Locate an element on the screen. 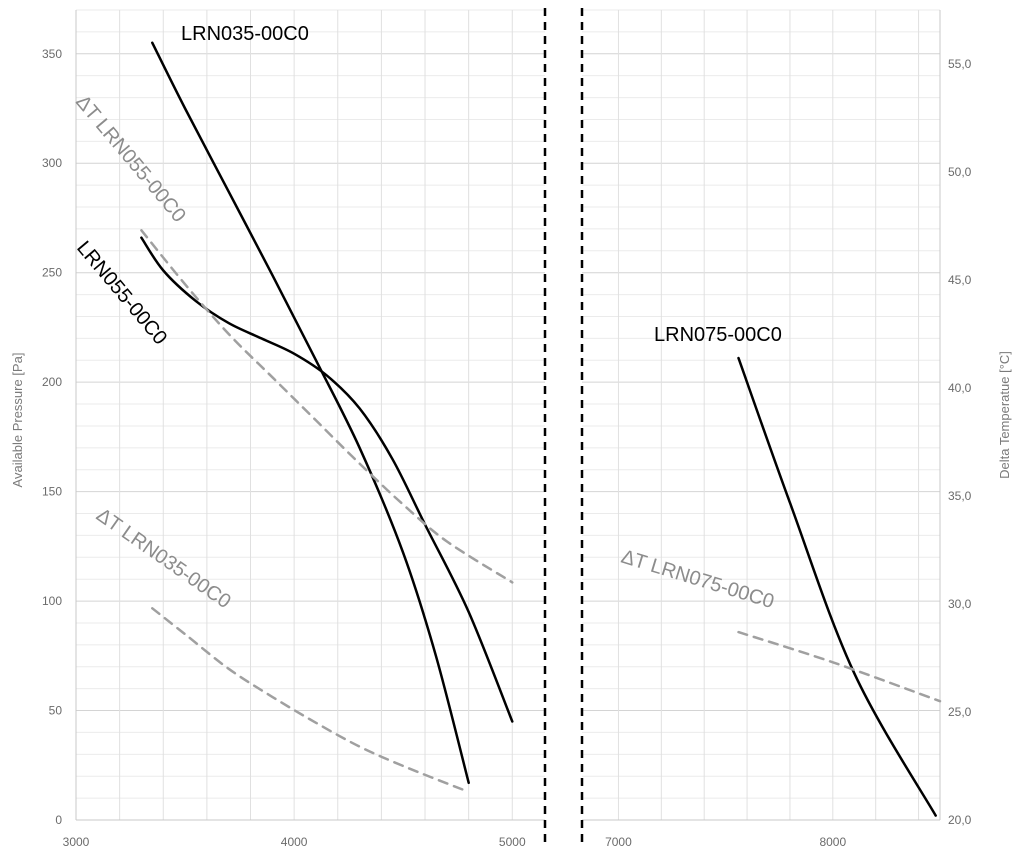  y-axis-title-right: Delta Temperatue [°C] is located at coordinates (1004, 415).